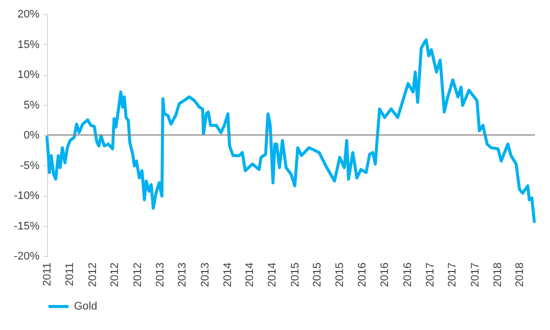 The image size is (550, 330). I want to click on y-tick-label: -15%, so click(27, 226).